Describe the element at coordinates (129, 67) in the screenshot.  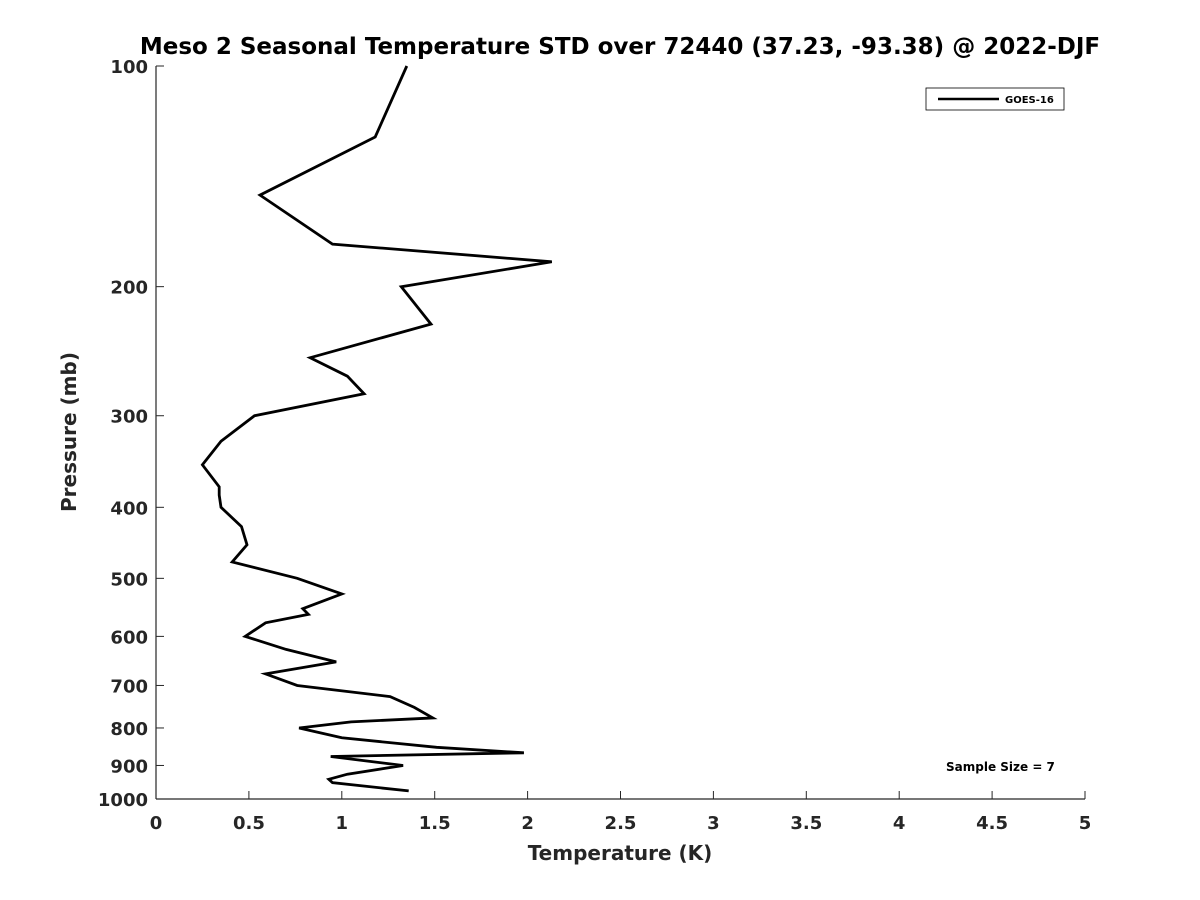
I see `y-tick-label: 100` at that location.